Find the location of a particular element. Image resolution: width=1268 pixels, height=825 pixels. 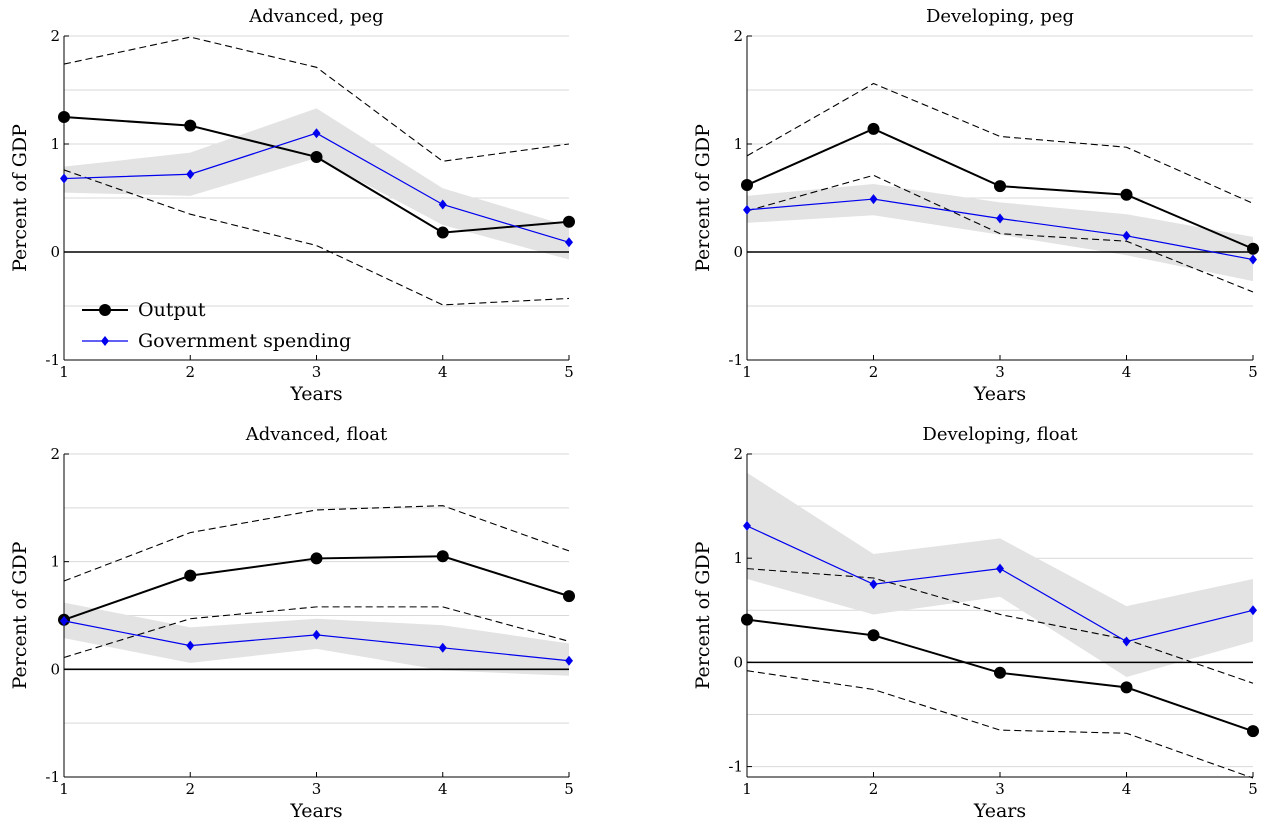

panel-title: Advanced, float is located at coordinates (316, 434).